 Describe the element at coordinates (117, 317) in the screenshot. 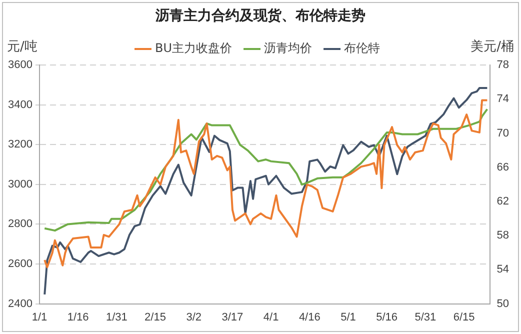

I see `x-tick-label: 1/31` at that location.